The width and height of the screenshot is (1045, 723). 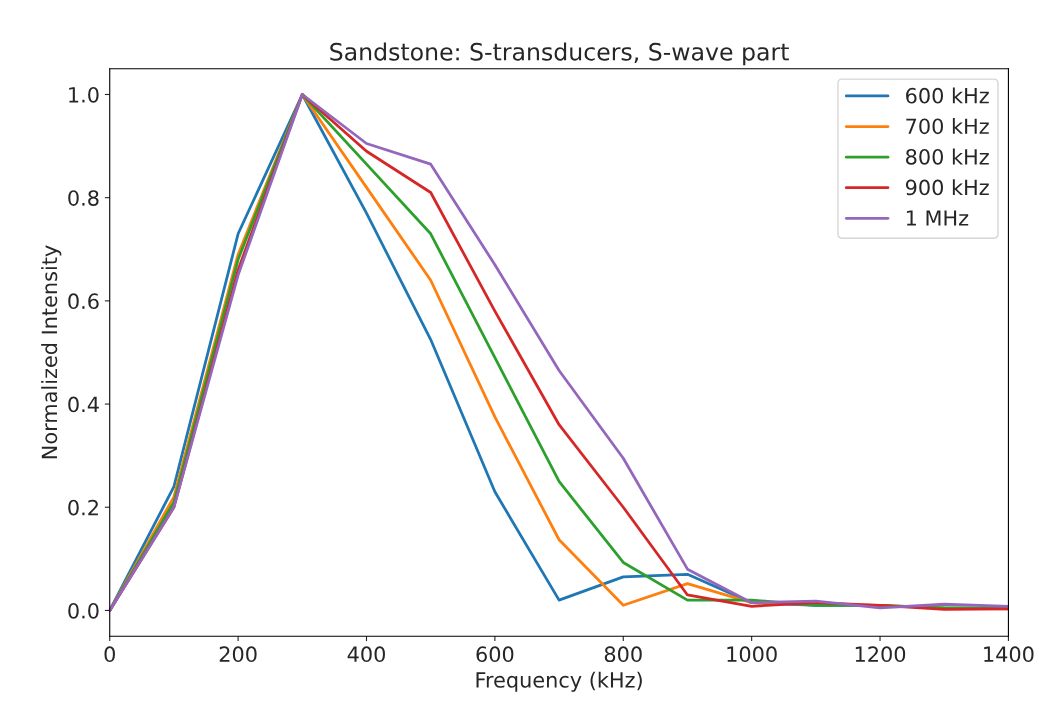 I want to click on legend-label: 600 kHz, so click(x=947, y=95).